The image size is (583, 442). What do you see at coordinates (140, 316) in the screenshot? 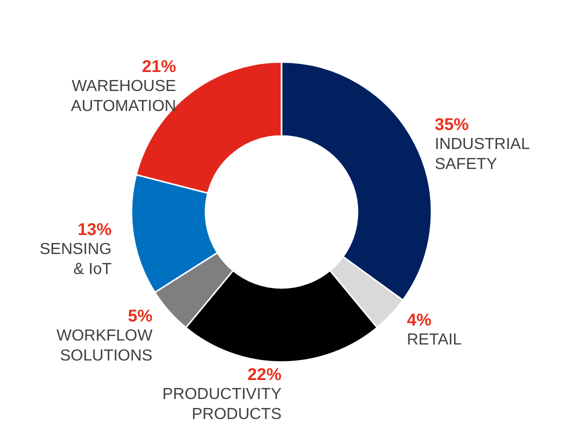
I see `data-label: 5%` at bounding box center [140, 316].